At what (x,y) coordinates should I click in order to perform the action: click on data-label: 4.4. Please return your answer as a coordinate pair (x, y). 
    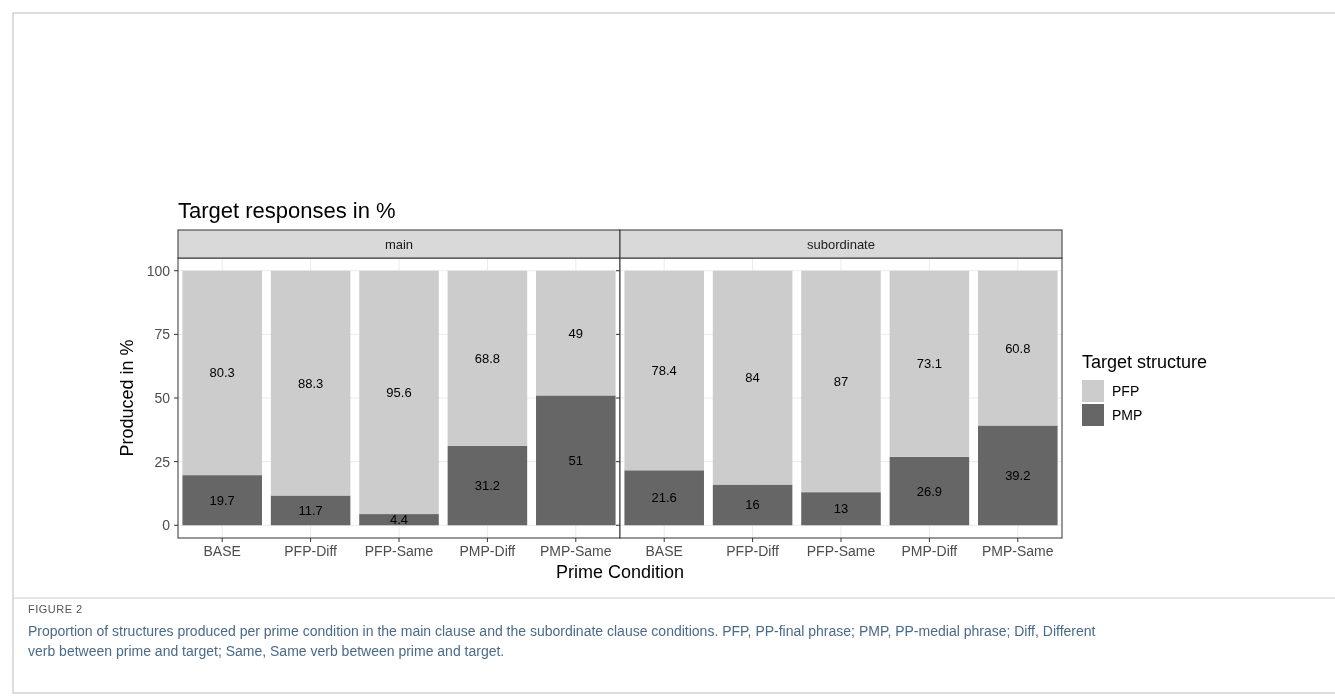
    Looking at the image, I should click on (399, 520).